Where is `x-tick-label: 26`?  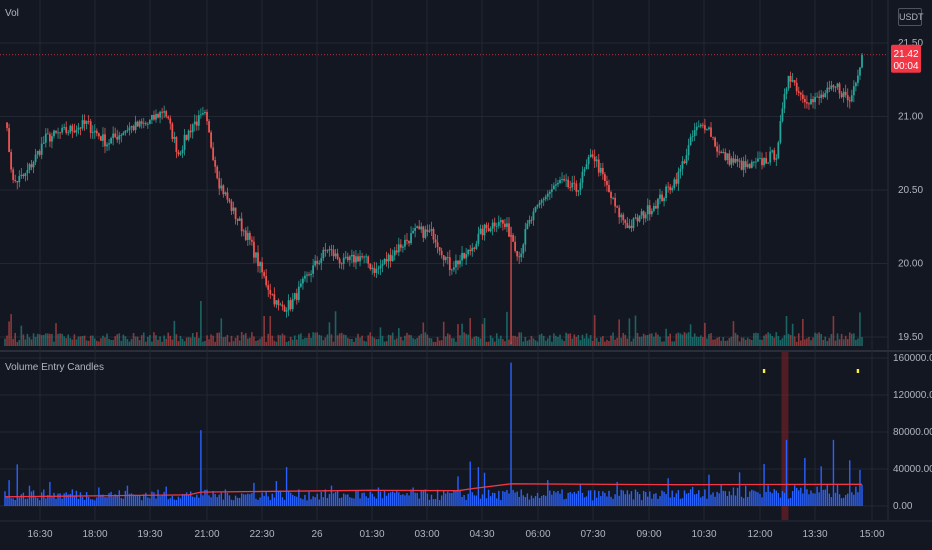
x-tick-label: 26 is located at coordinates (317, 534).